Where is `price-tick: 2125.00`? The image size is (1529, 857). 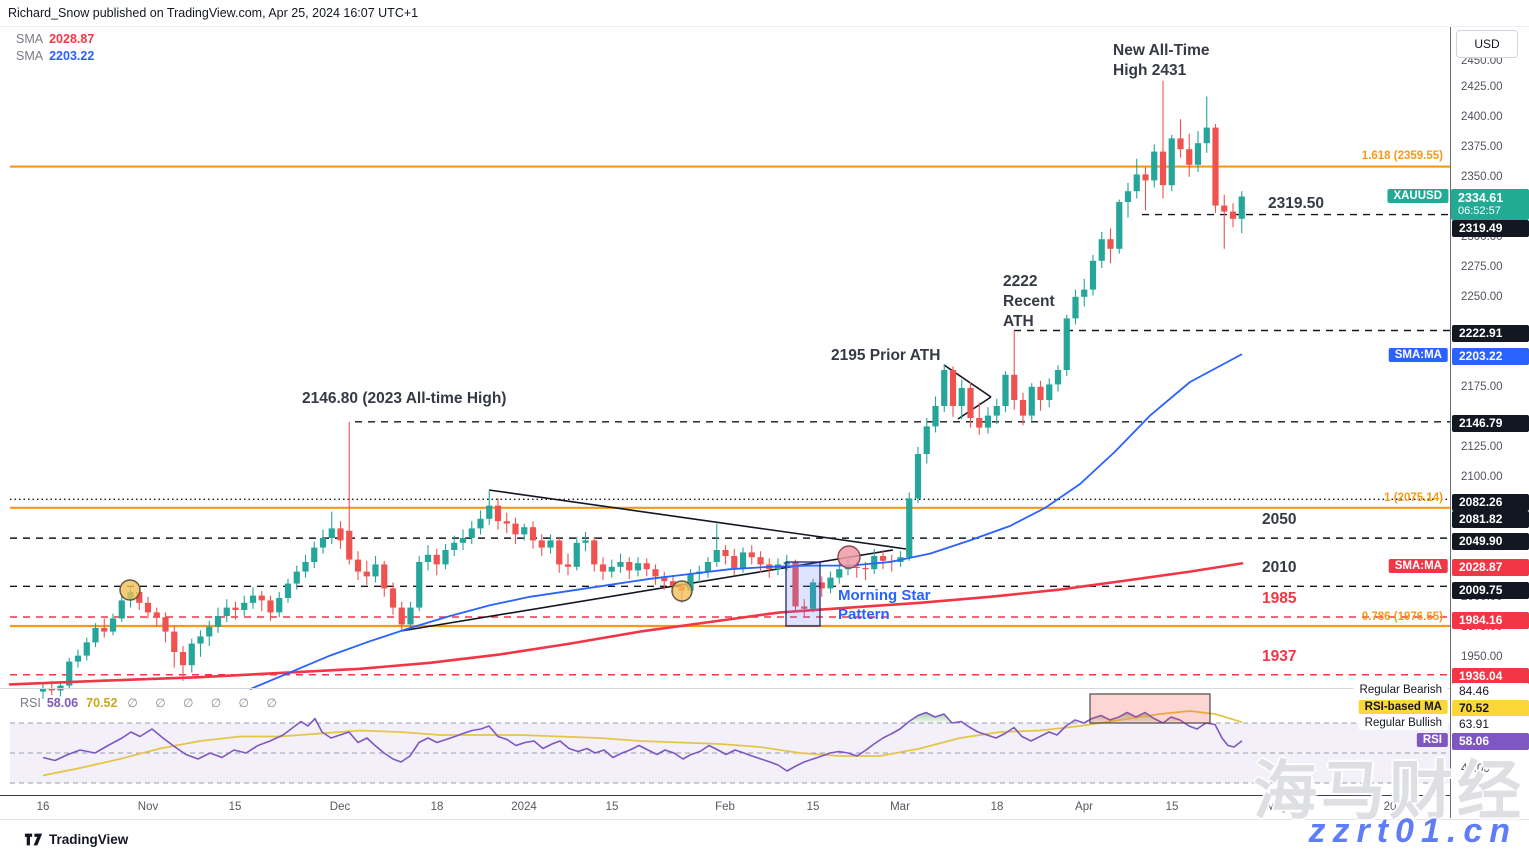
price-tick: 2125.00 is located at coordinates (1482, 447).